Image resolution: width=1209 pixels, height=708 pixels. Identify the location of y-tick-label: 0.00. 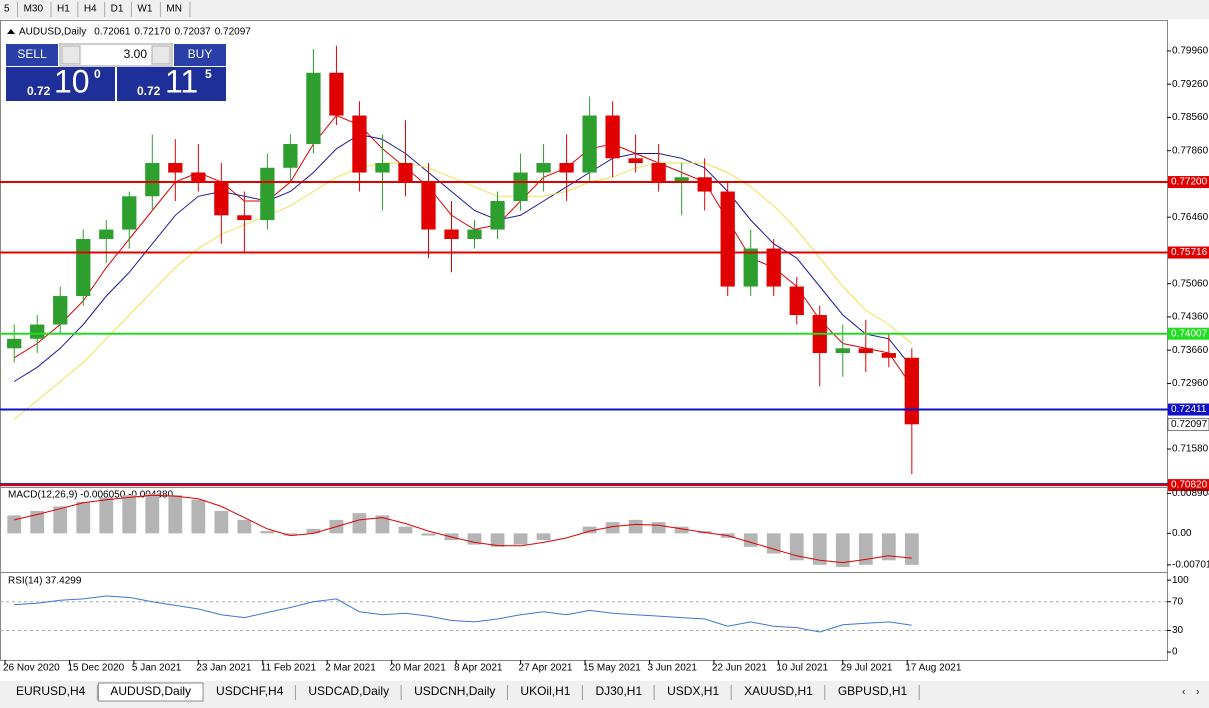
(1182, 533).